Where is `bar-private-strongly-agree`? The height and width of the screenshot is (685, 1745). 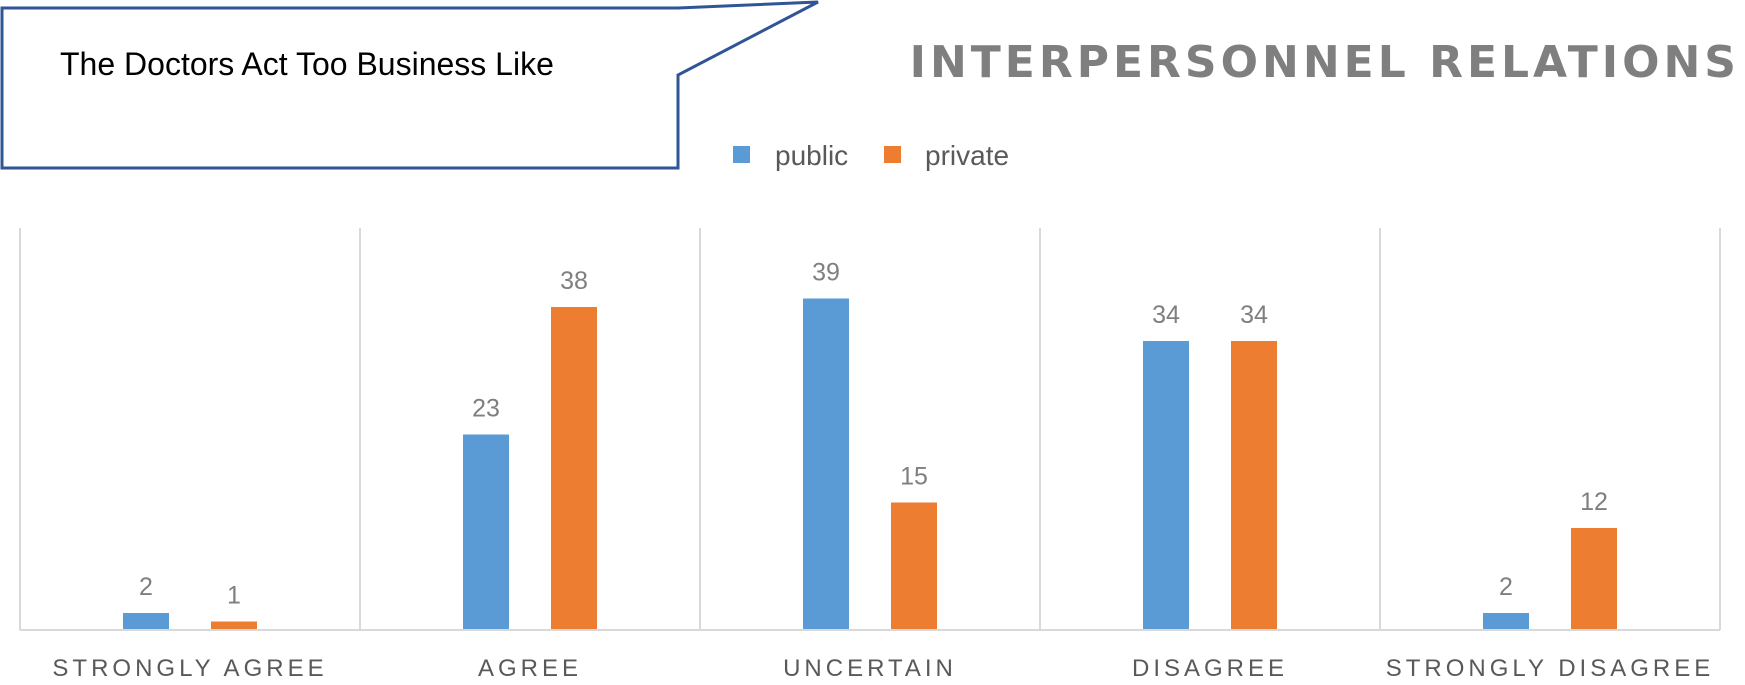 bar-private-strongly-agree is located at coordinates (234, 625).